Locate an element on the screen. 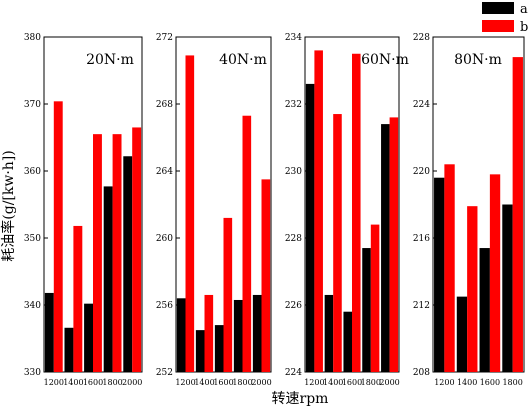 The width and height of the screenshot is (532, 409). y-tick-label: 208 is located at coordinates (421, 373).